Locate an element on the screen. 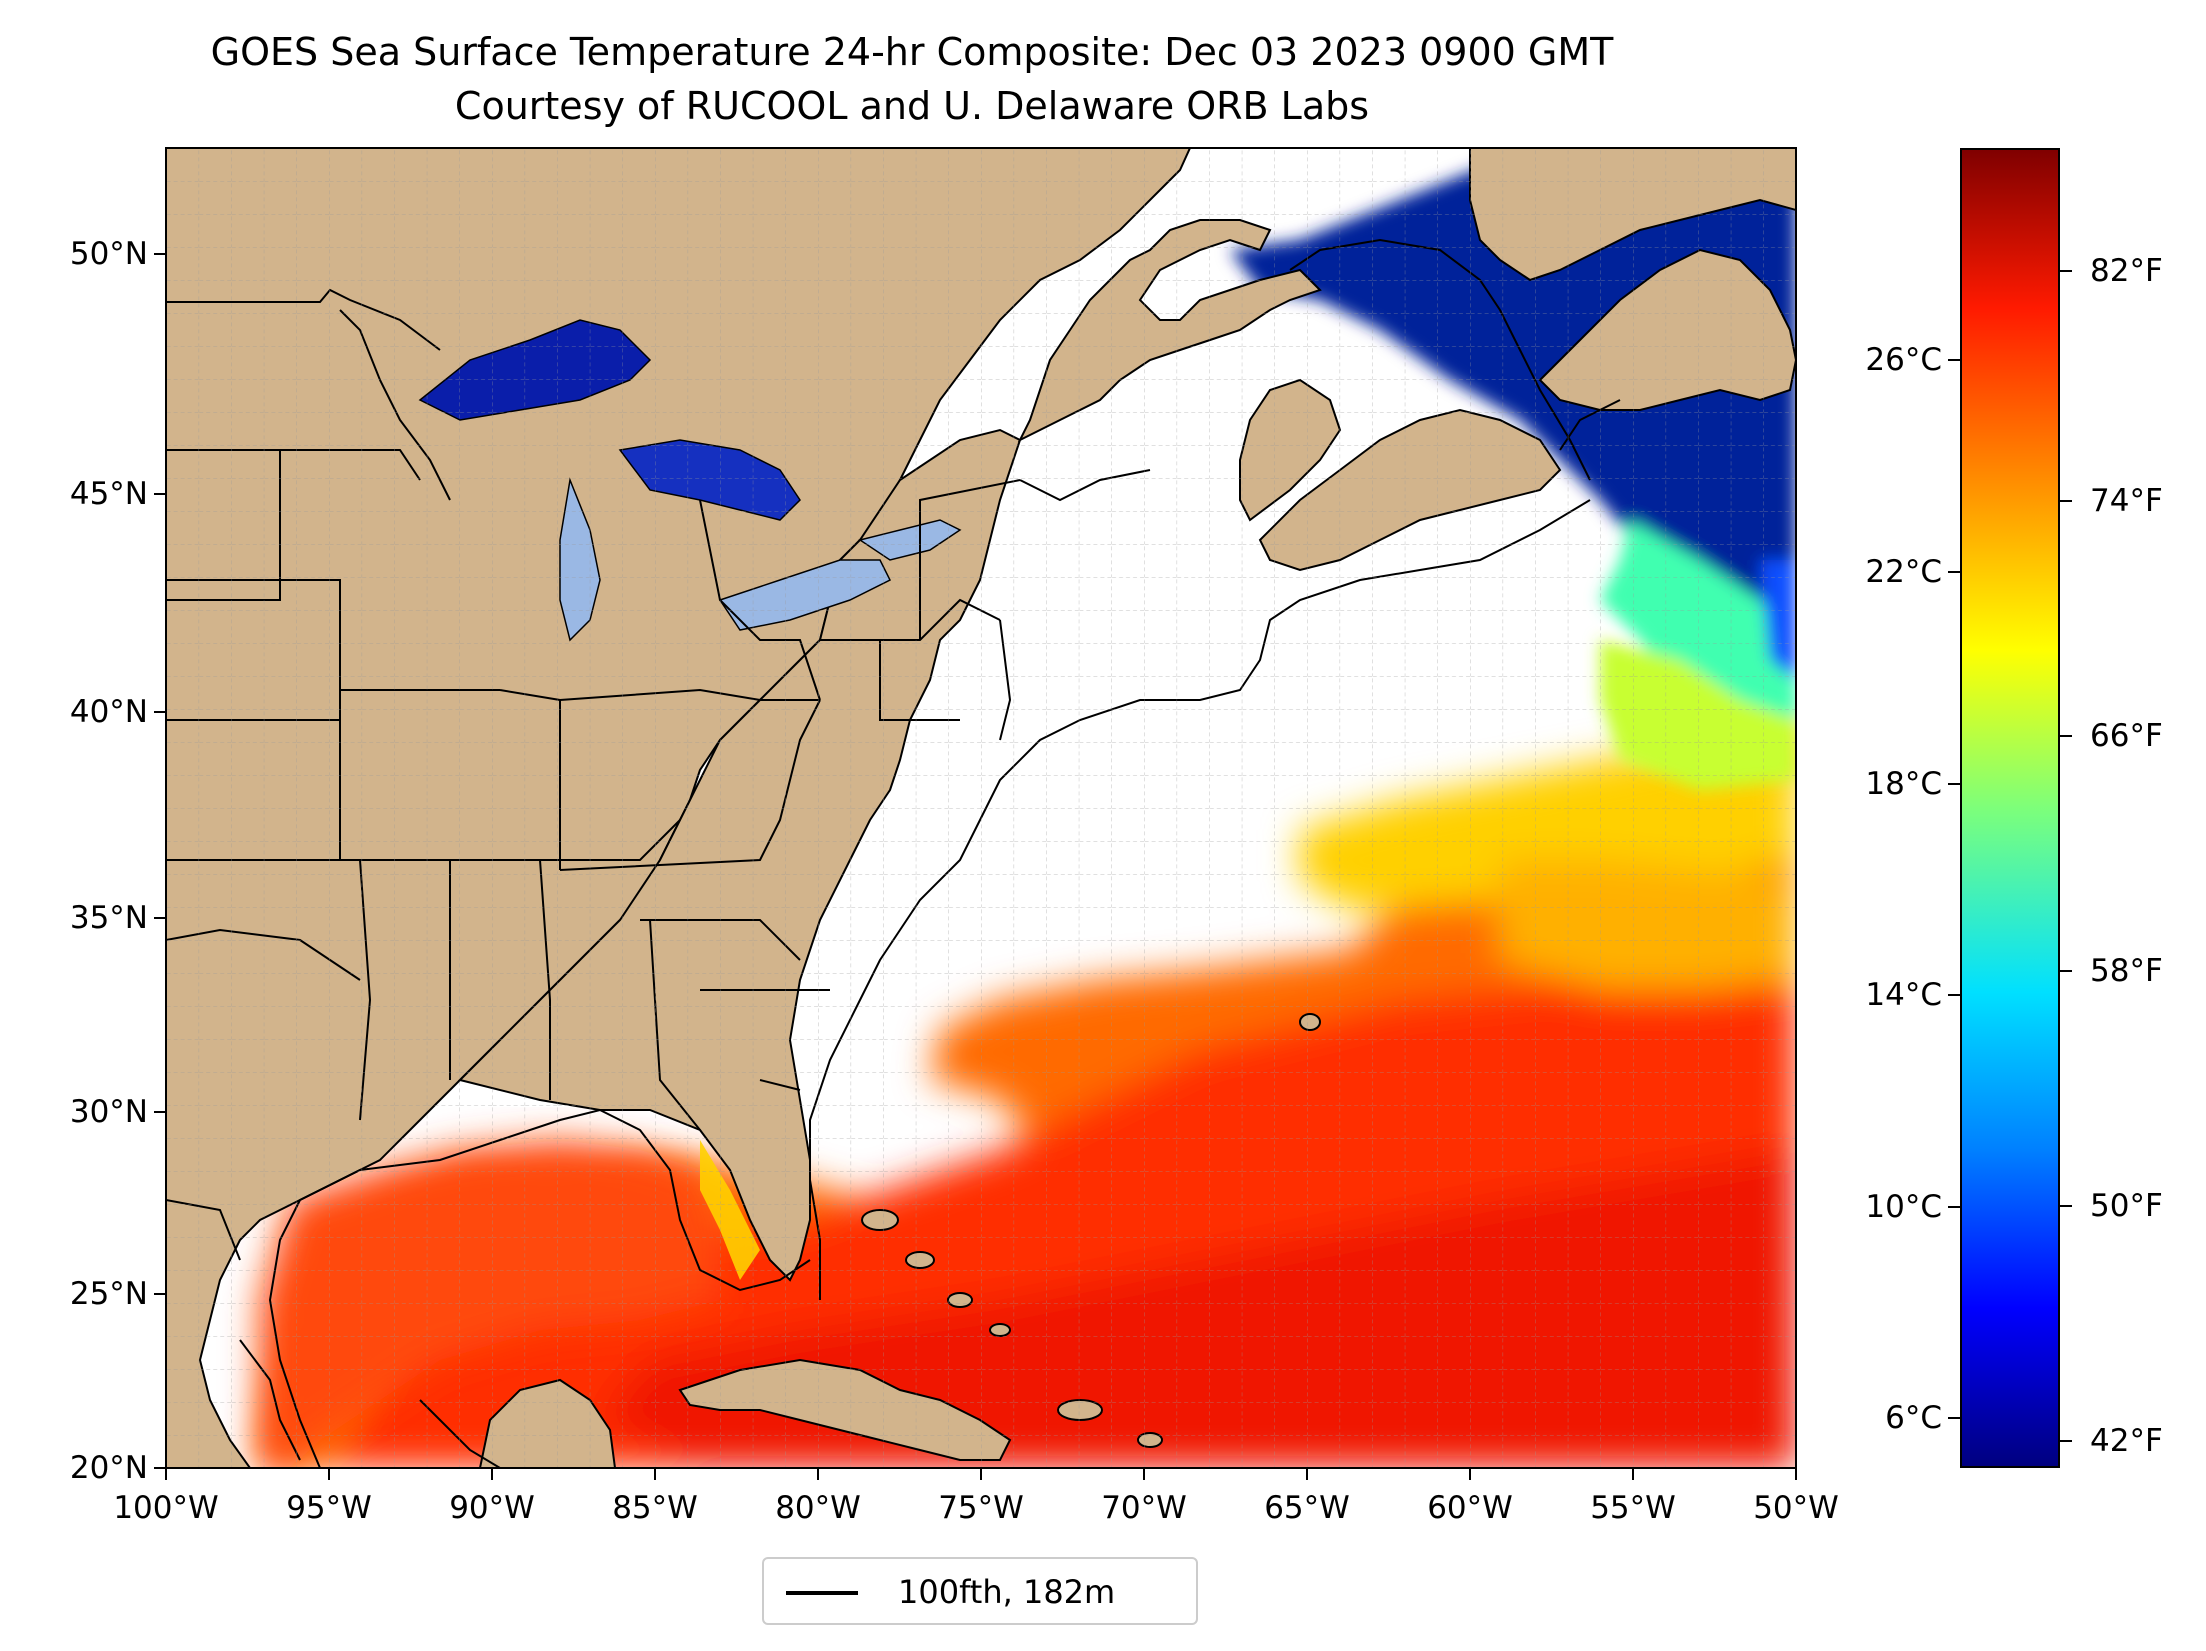 The width and height of the screenshot is (2206, 1651). cb-label-10c: 10°C is located at coordinates (1903, 1207).